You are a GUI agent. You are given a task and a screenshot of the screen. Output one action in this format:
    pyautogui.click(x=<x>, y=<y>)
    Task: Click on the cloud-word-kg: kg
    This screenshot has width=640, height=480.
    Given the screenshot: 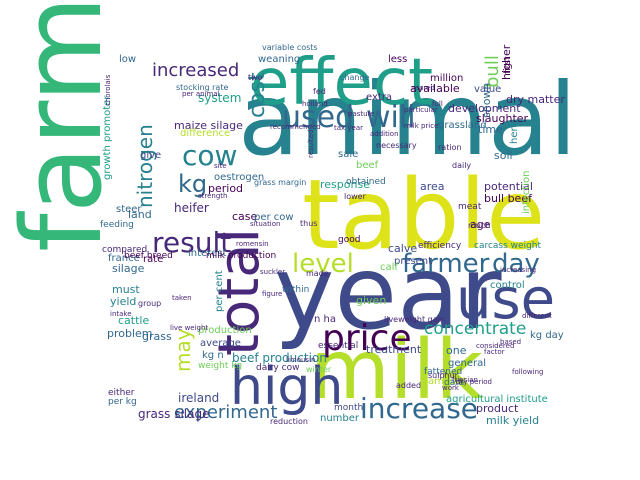 What is the action you would take?
    pyautogui.click(x=192, y=184)
    